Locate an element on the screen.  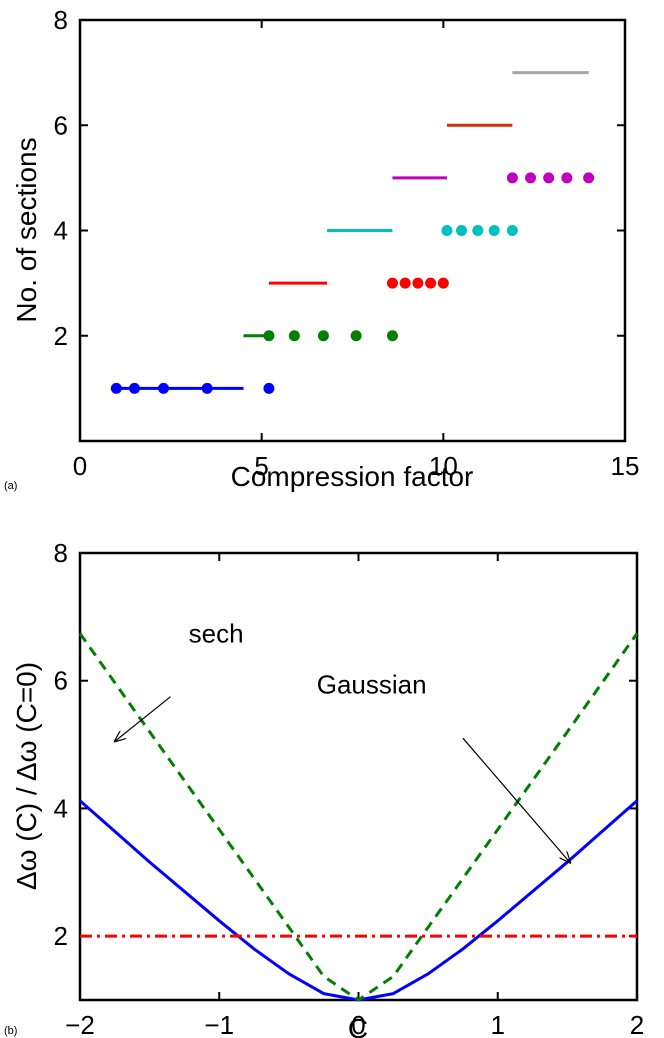
x-axis-title: Compression factor is located at coordinates (352, 476).